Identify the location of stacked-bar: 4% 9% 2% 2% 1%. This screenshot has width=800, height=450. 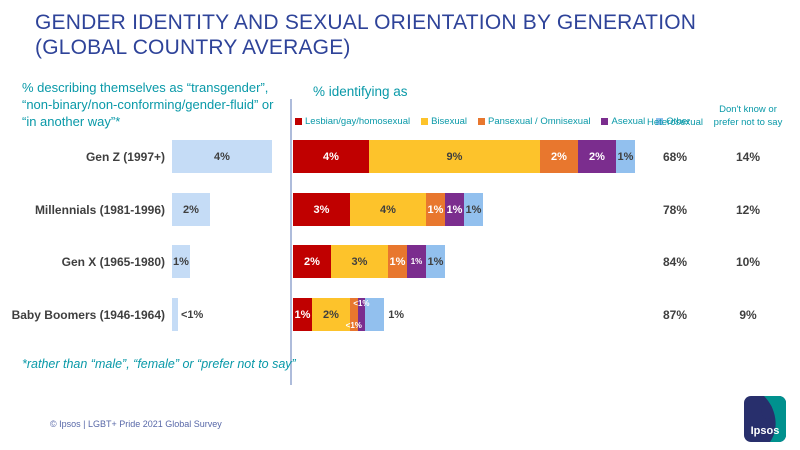
(464, 156).